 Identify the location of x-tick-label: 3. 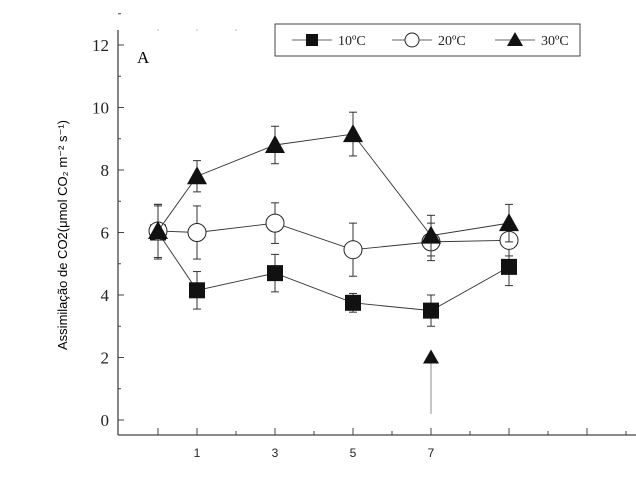
(275, 453).